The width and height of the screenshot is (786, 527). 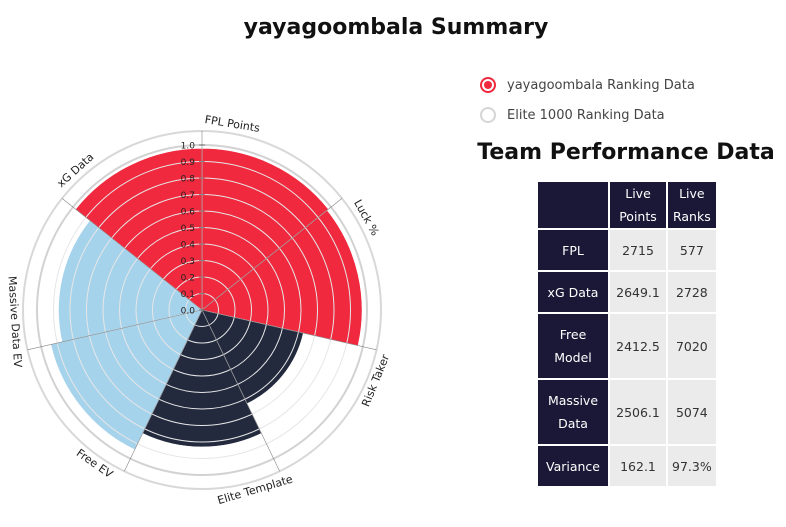 What do you see at coordinates (626, 152) in the screenshot?
I see `table-title: Team Performance Data` at bounding box center [626, 152].